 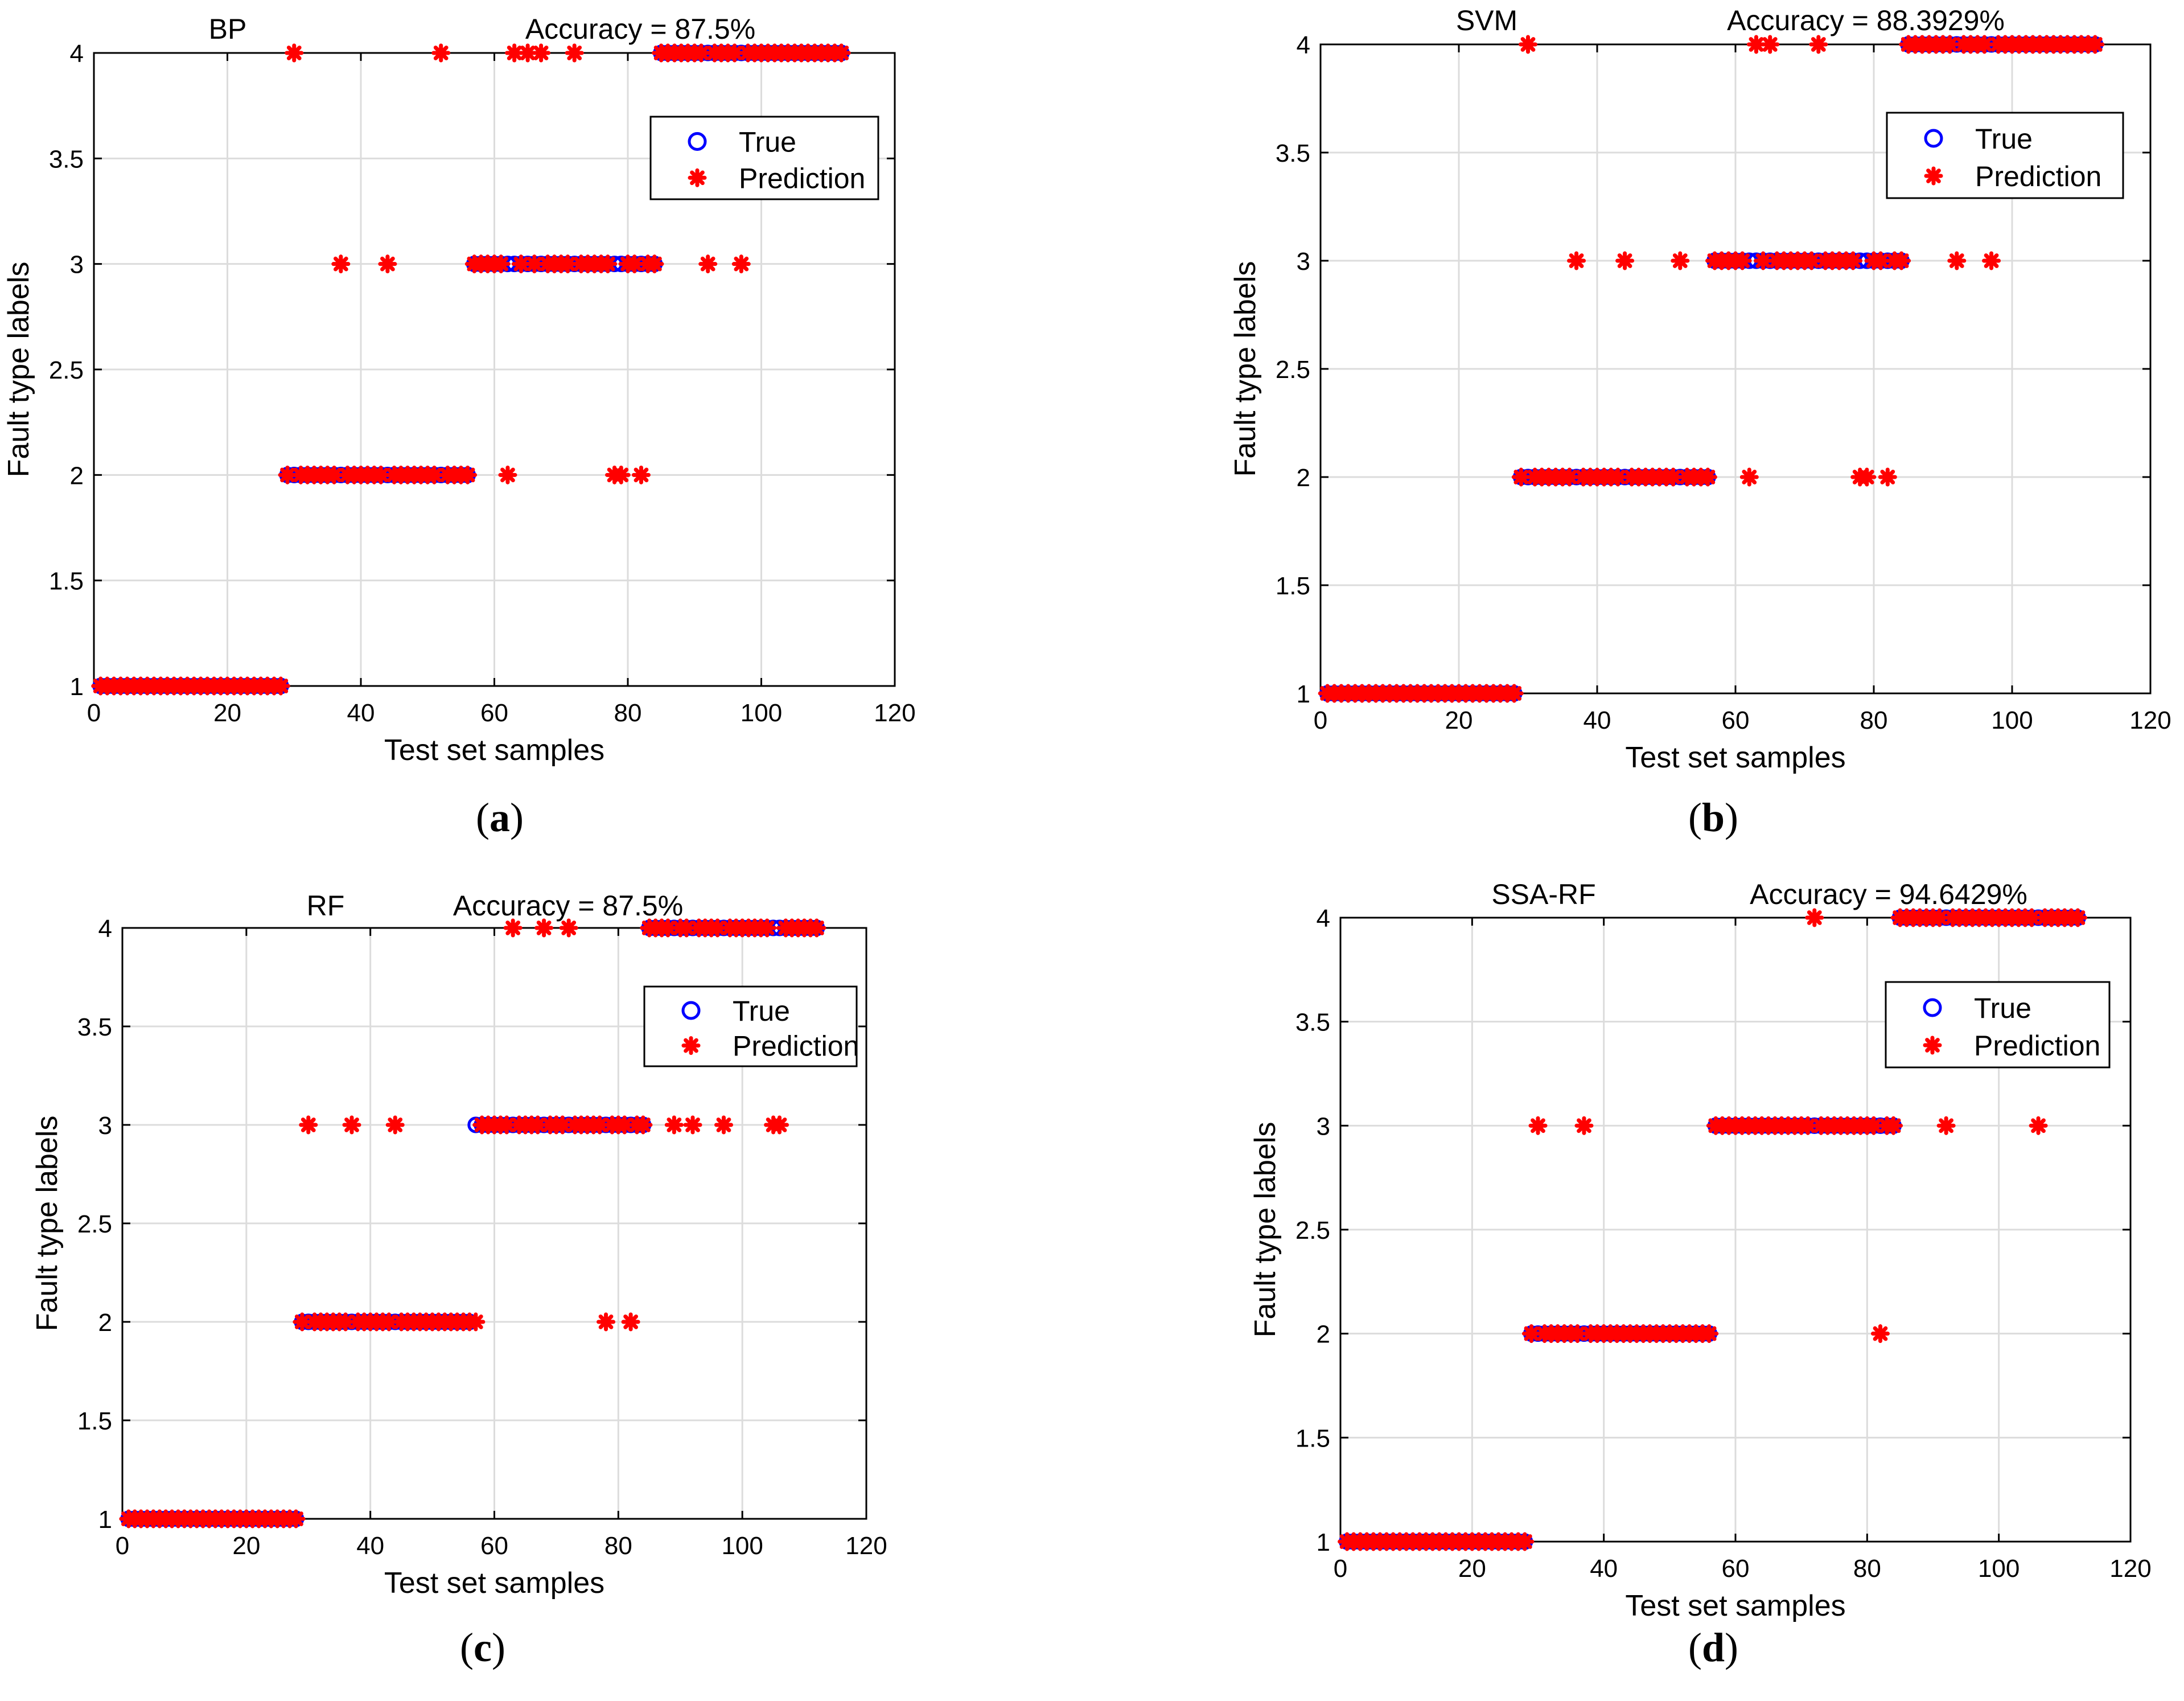 What do you see at coordinates (1888, 894) in the screenshot?
I see `accuracy-annotation: Accuracy = 94.6429%` at bounding box center [1888, 894].